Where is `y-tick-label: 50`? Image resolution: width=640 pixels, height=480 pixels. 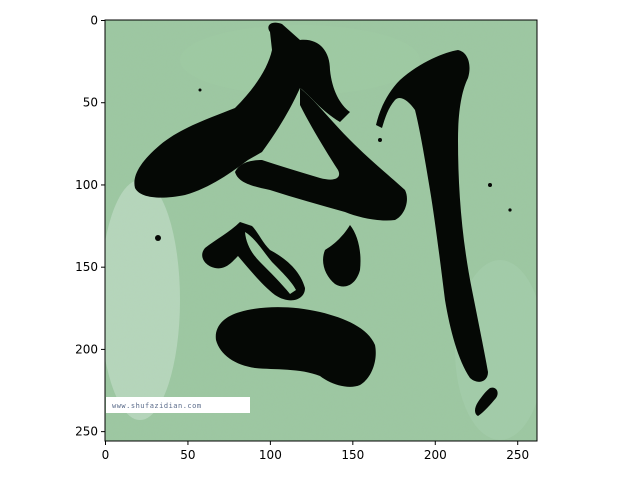
y-tick-label: 50 is located at coordinates (90, 103).